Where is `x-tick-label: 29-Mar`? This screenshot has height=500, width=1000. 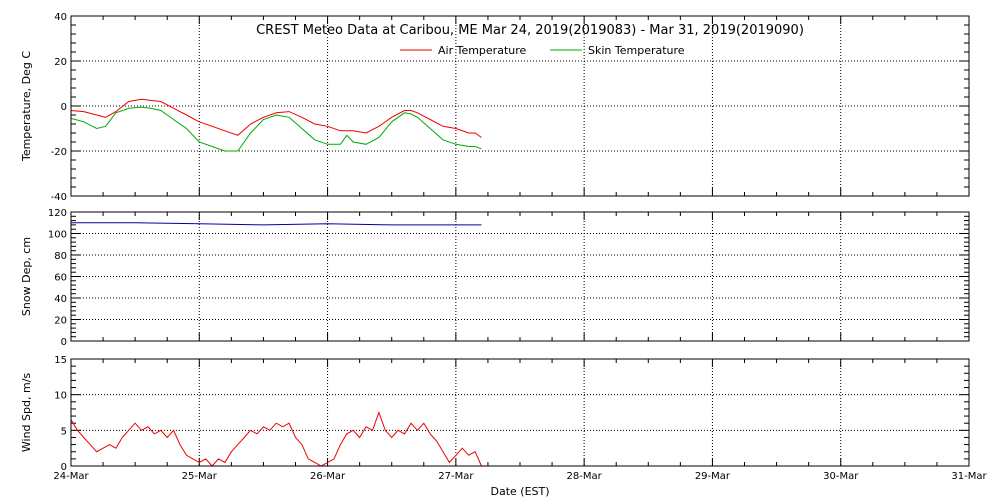
x-tick-label: 29-Mar is located at coordinates (713, 476).